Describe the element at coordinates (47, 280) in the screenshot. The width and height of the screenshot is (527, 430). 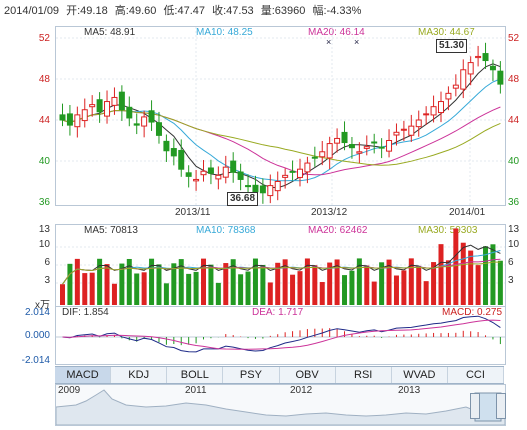
I see `vol-axis-3: 3` at that location.